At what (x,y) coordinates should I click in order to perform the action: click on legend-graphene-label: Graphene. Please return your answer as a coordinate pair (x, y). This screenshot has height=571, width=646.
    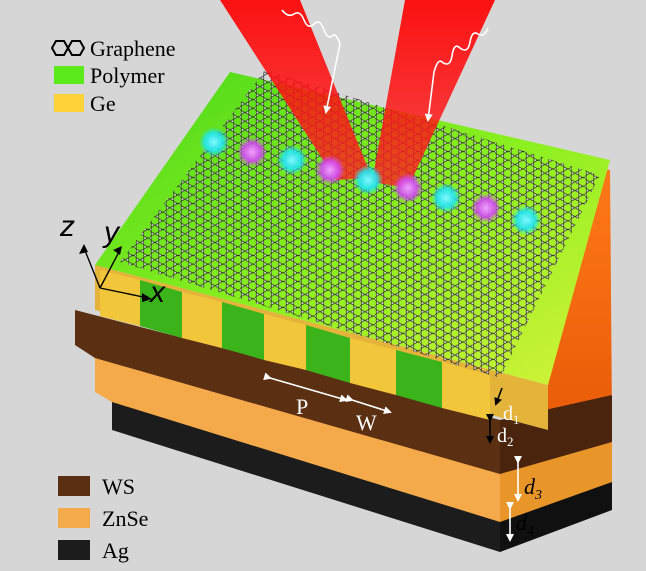
    Looking at the image, I should click on (133, 48).